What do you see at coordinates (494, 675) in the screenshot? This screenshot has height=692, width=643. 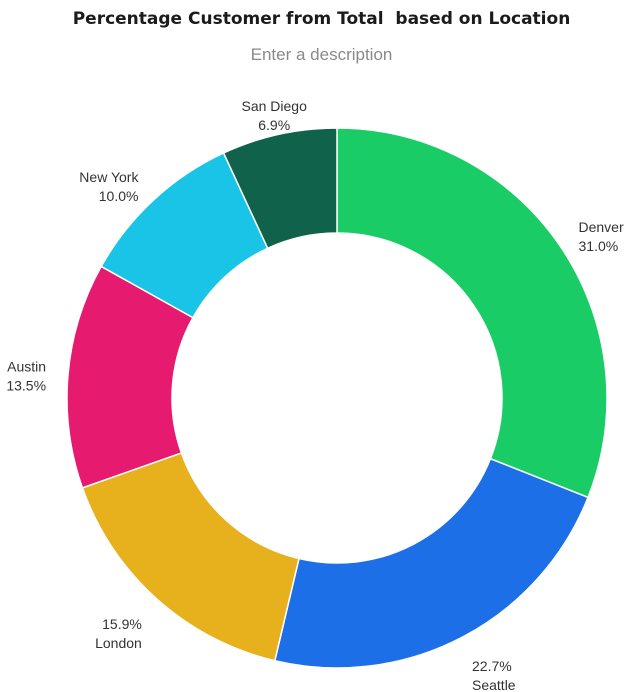 I see `label-seattle: 22.7% Seattle` at bounding box center [494, 675].